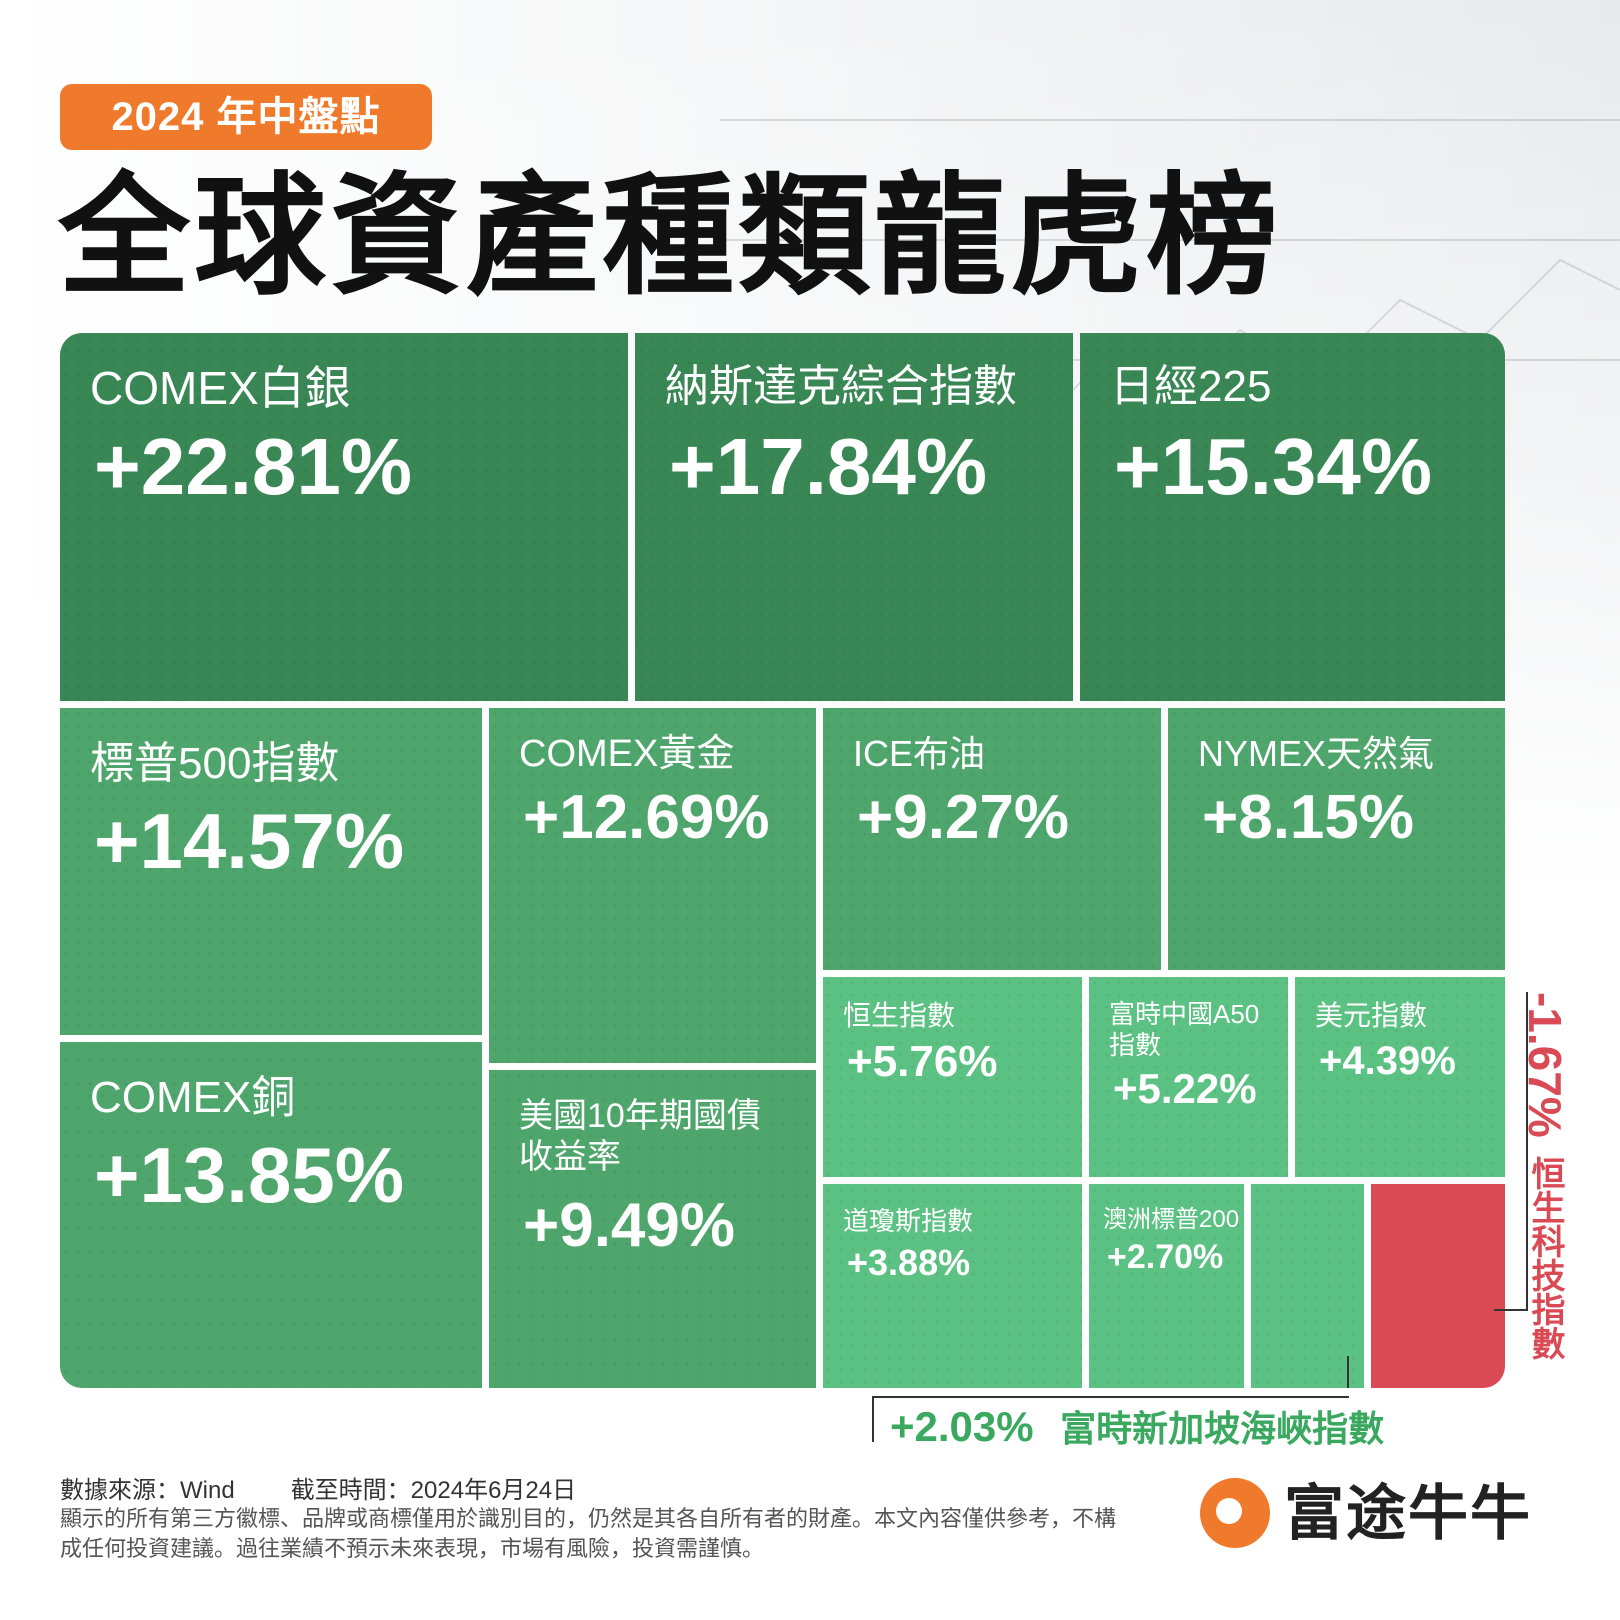 This screenshot has width=1620, height=1620. I want to click on page-title: 全球資產種類龍虎榜, so click(670, 236).